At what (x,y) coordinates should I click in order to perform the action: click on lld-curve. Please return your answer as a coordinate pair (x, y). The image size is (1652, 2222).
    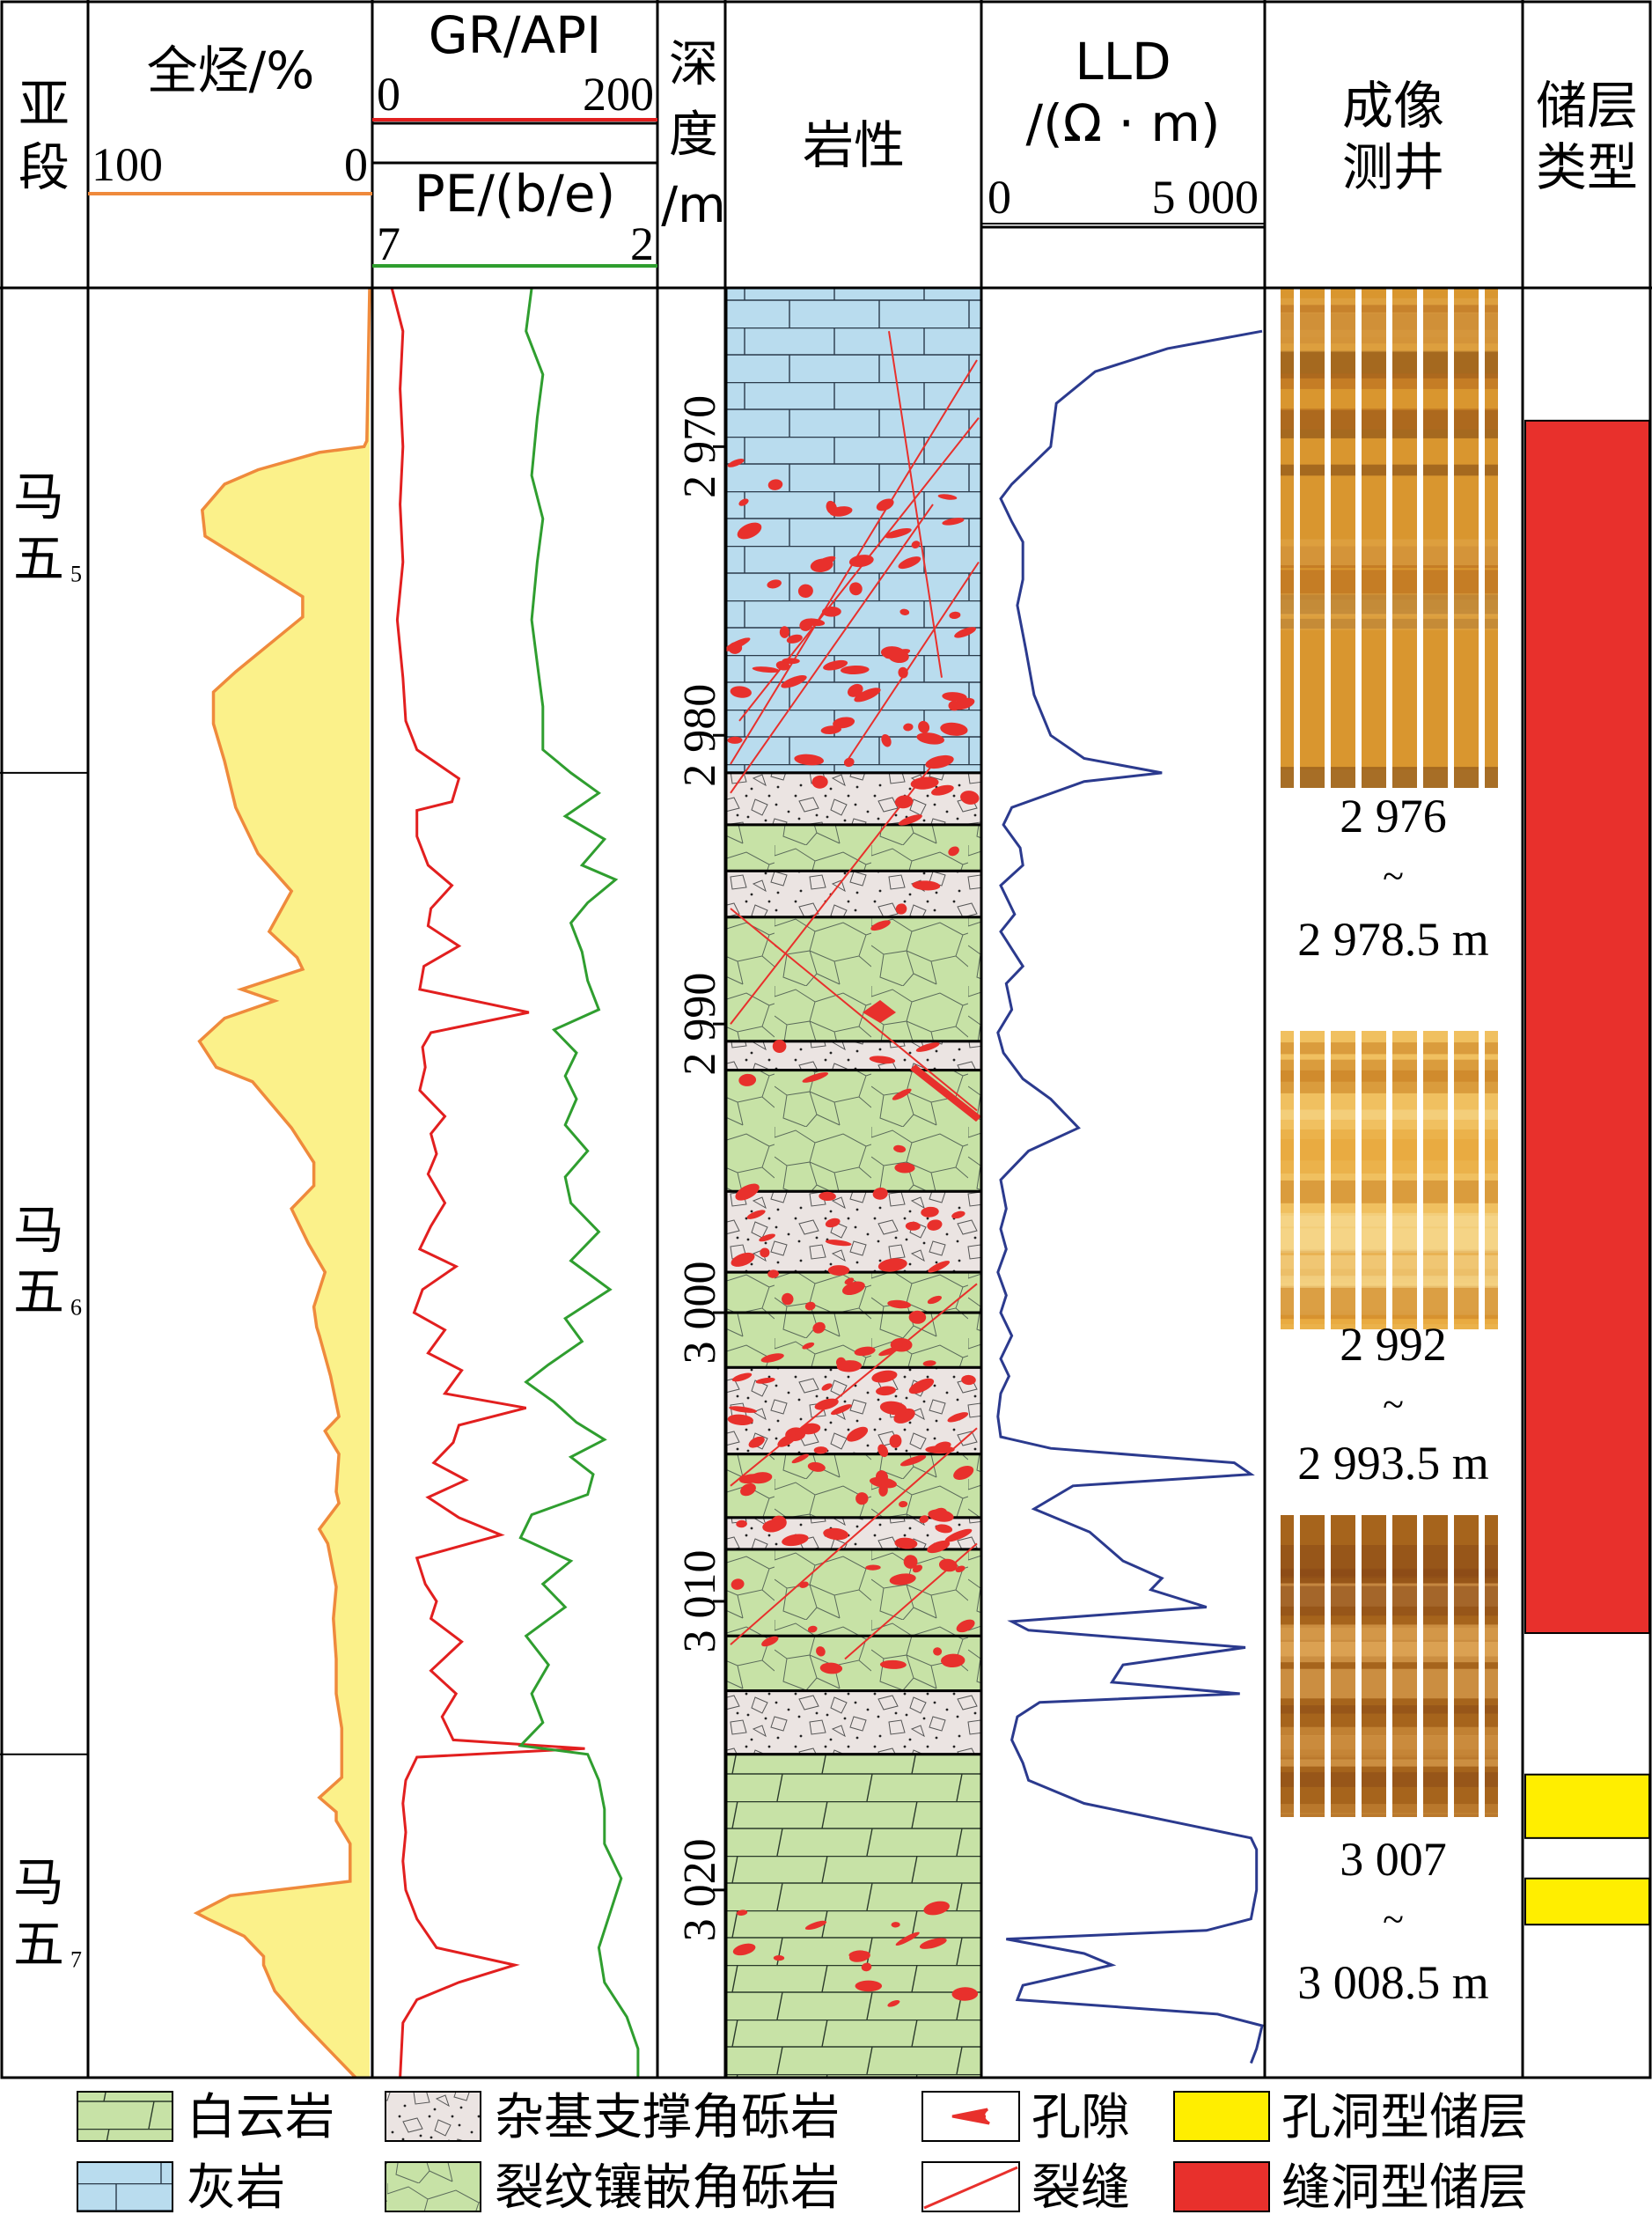
    Looking at the image, I should click on (1130, 1196).